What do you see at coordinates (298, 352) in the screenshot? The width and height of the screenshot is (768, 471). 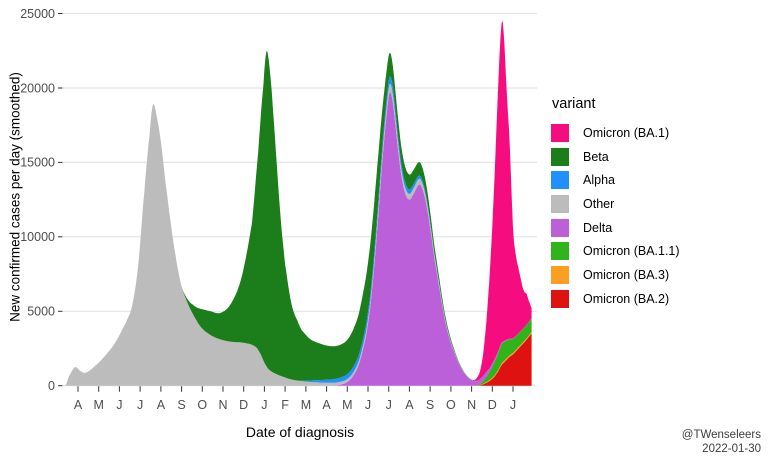 I see `area-band-omicron-ba11` at bounding box center [298, 352].